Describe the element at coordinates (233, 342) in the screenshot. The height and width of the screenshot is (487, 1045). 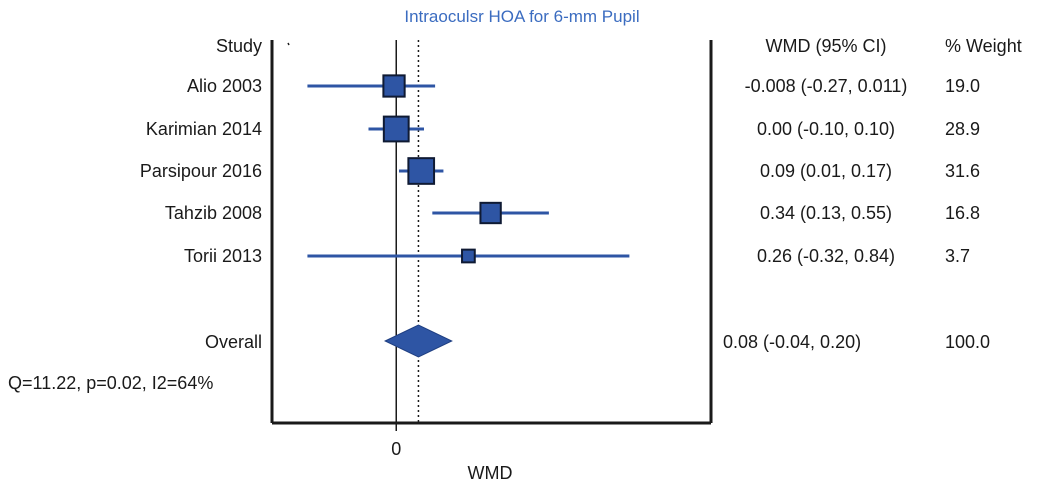
I see `overall-label: Overall` at that location.